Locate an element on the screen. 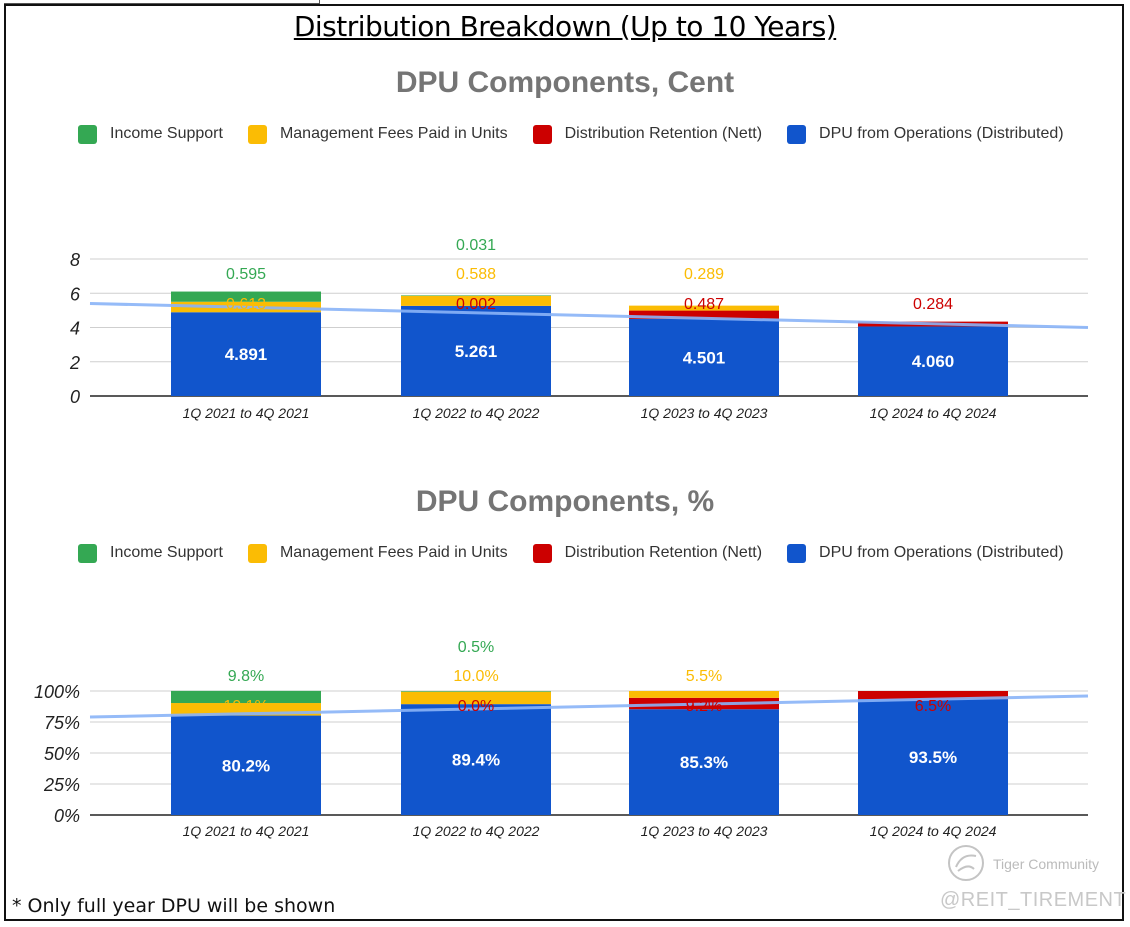  data-label-income-support: 0.031 is located at coordinates (476, 245).